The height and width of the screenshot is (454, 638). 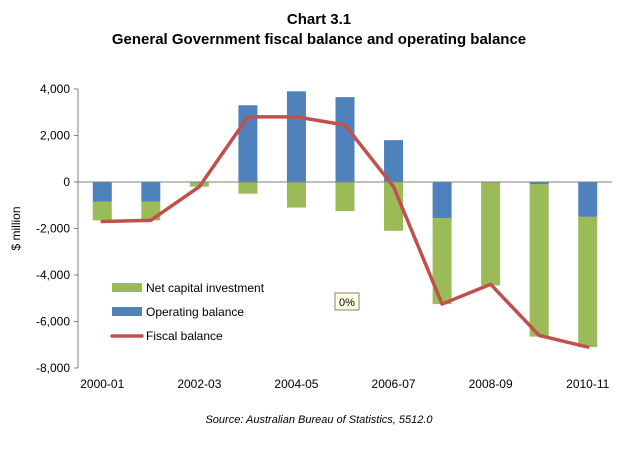 I want to click on legend-label-net-capital-investment: Net capital investment, so click(x=205, y=288).